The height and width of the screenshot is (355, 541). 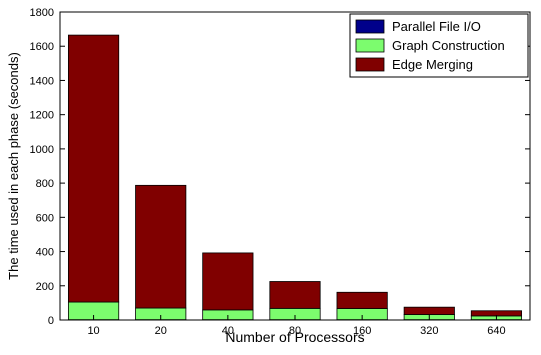 I want to click on x-axis-label: Number of Processors, so click(x=294, y=337).